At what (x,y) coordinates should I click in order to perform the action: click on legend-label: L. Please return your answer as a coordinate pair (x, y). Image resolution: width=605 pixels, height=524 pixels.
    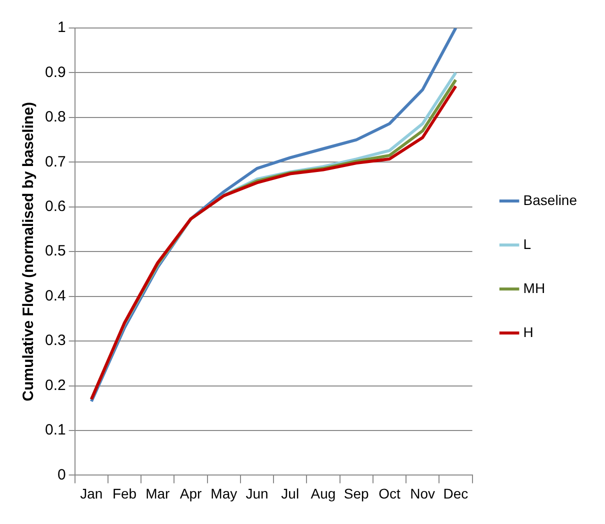
    Looking at the image, I should click on (527, 244).